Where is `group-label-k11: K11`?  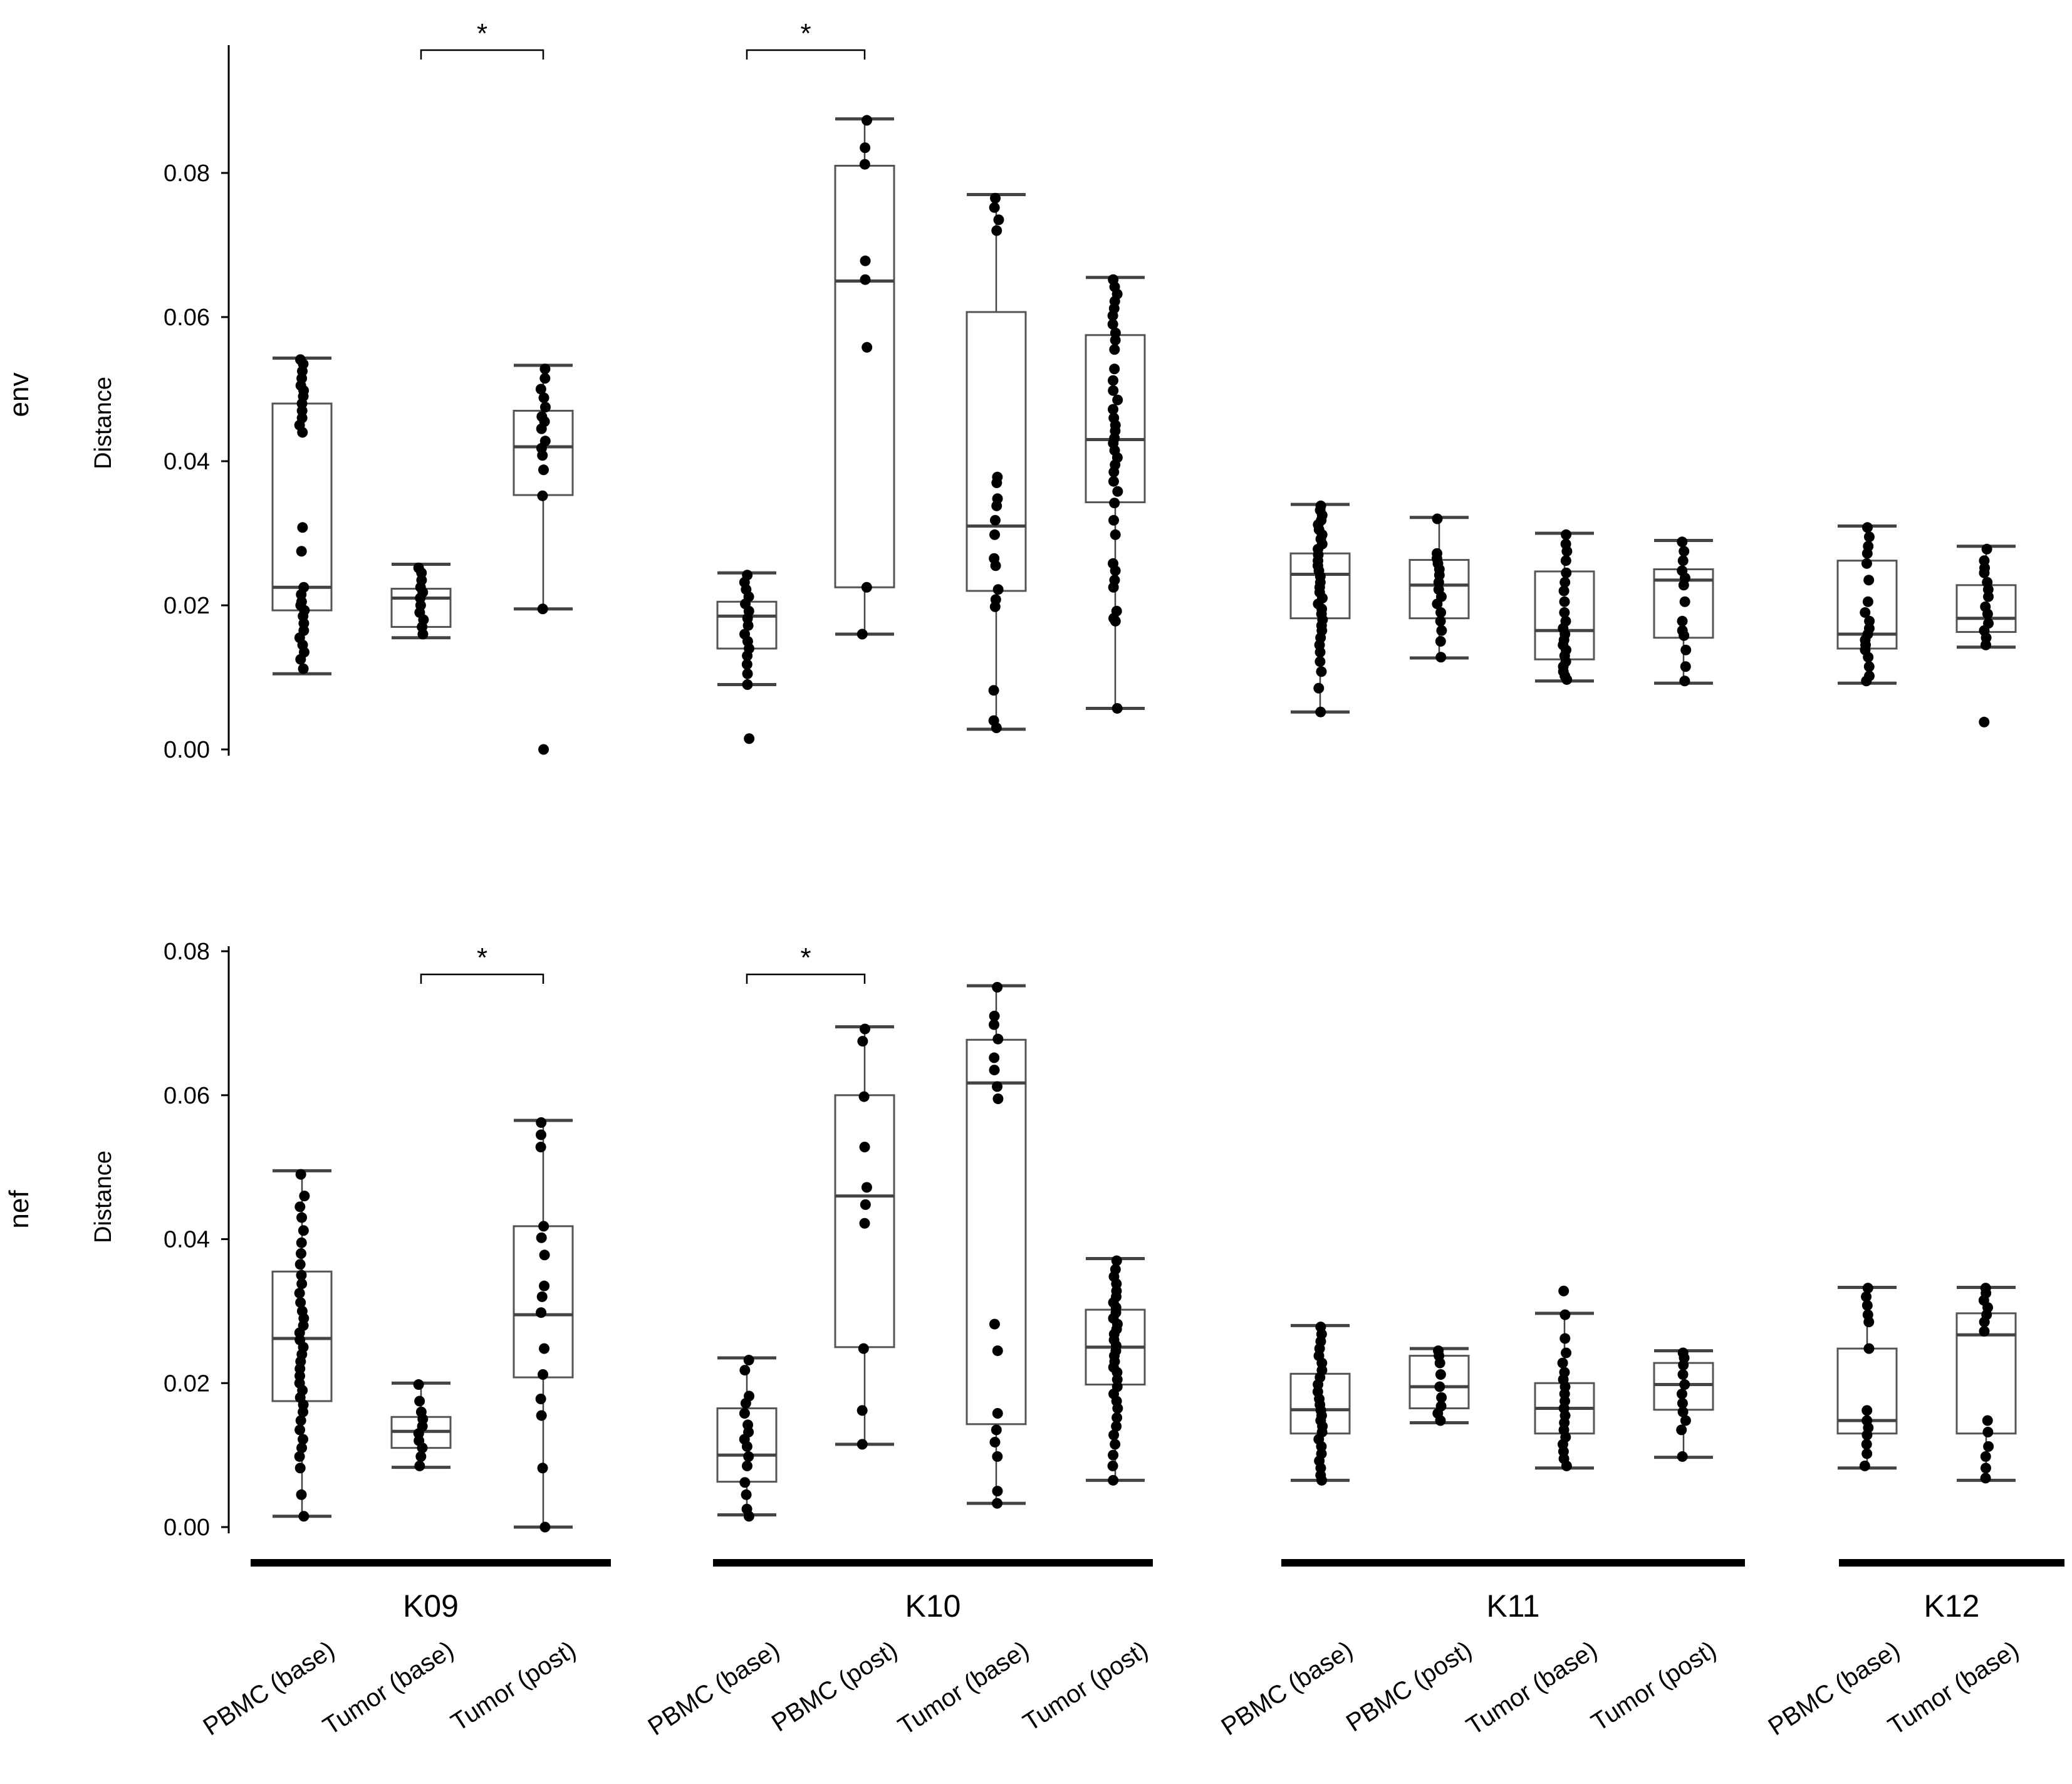
group-label-k11: K11 is located at coordinates (1512, 1606).